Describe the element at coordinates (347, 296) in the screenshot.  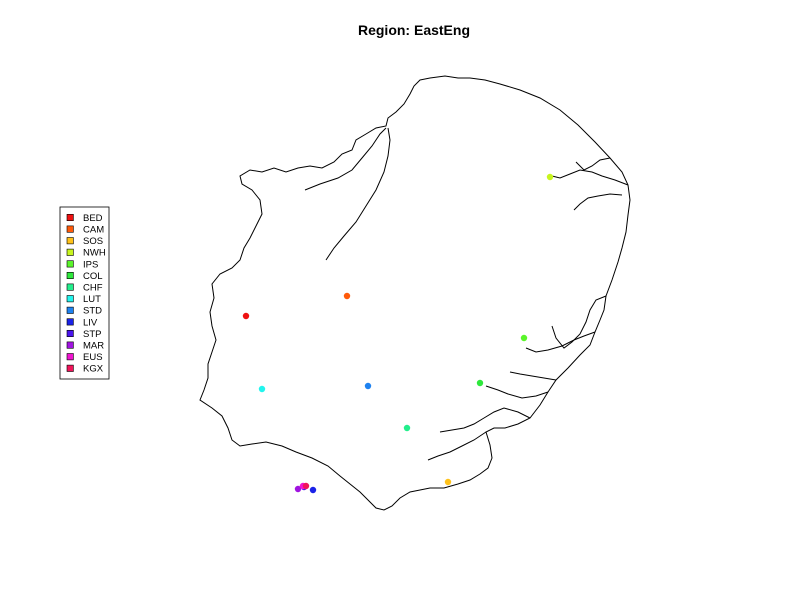
I see `station-marker-cam` at that location.